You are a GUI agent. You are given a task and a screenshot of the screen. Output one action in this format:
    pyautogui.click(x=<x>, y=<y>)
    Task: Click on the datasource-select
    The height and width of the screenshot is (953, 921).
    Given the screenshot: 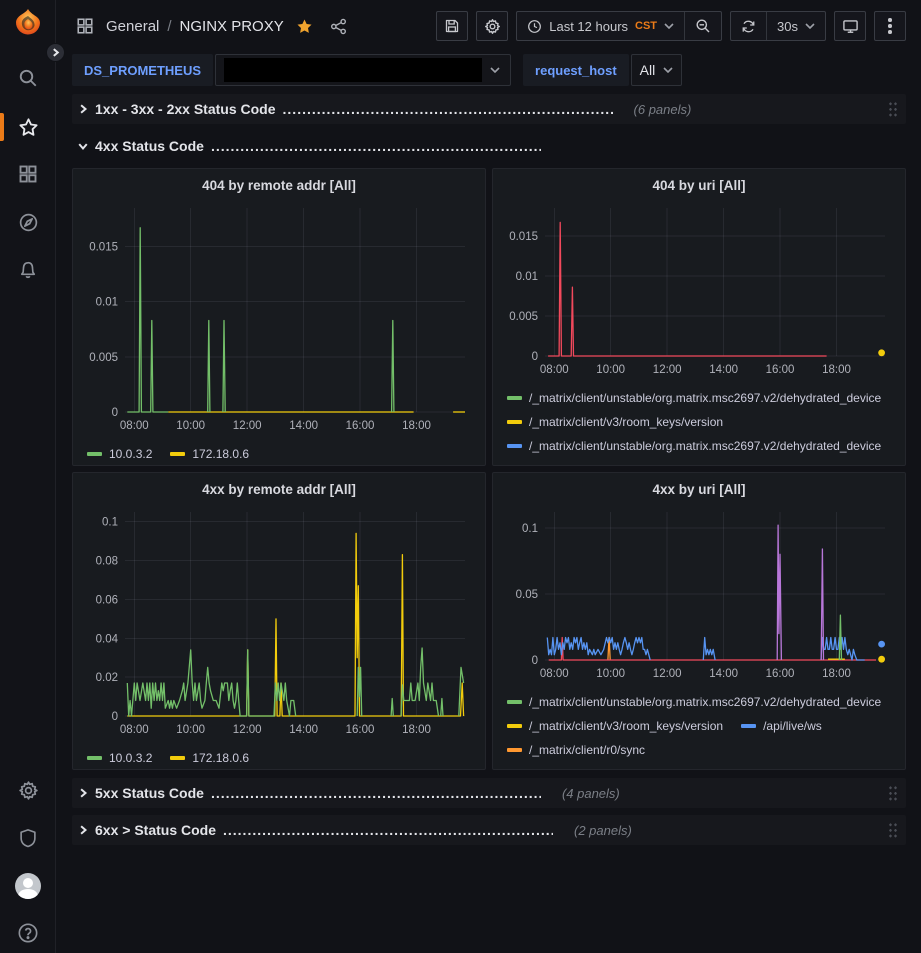 What is the action you would take?
    pyautogui.click(x=363, y=70)
    